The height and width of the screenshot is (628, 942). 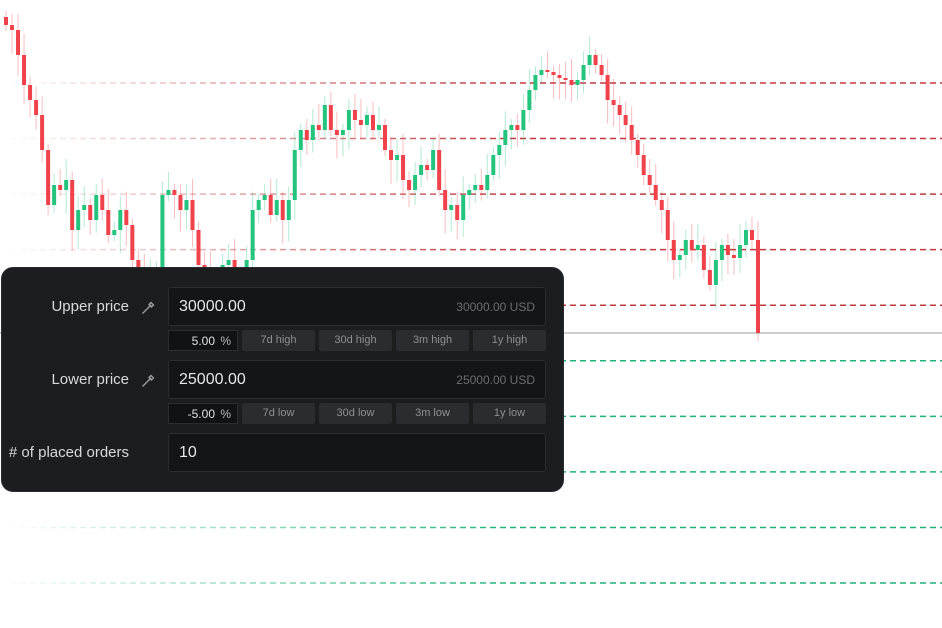 I want to click on upper-percent-input: 5.00%, so click(x=203, y=340).